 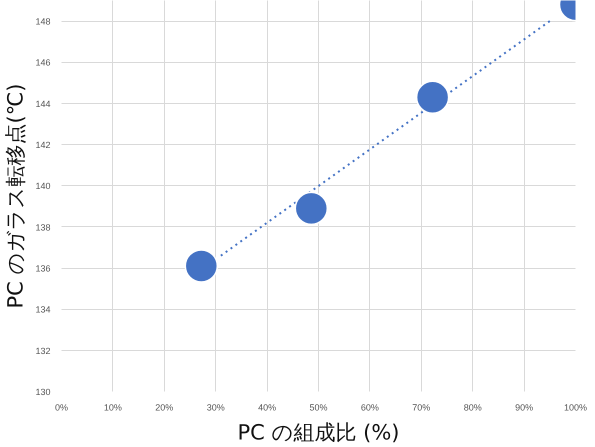 I want to click on y-tick-label: 132, so click(x=43, y=351).